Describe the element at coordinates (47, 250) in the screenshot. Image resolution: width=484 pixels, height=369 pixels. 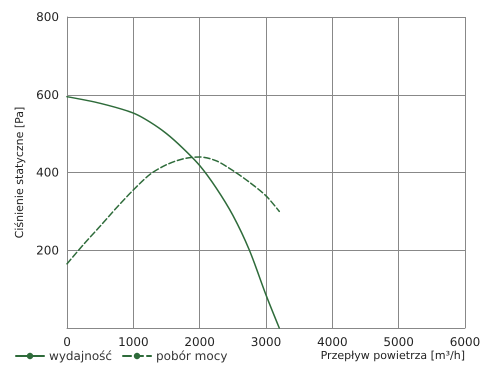
I see `y-tick-label: 200` at that location.